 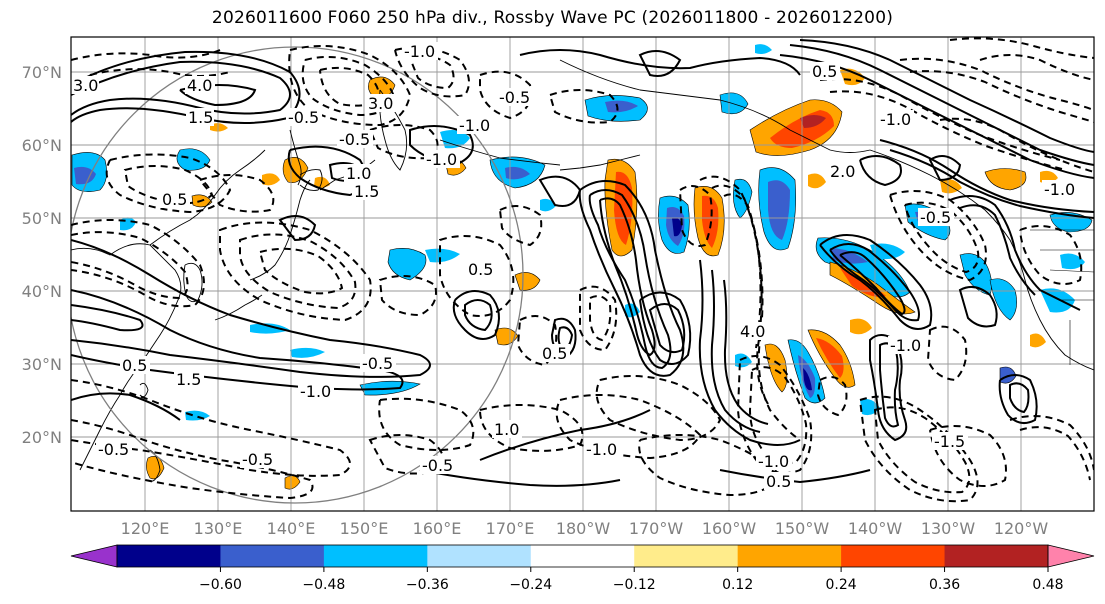 What do you see at coordinates (42, 218) in the screenshot?
I see `lat-label: 50°N` at bounding box center [42, 218].